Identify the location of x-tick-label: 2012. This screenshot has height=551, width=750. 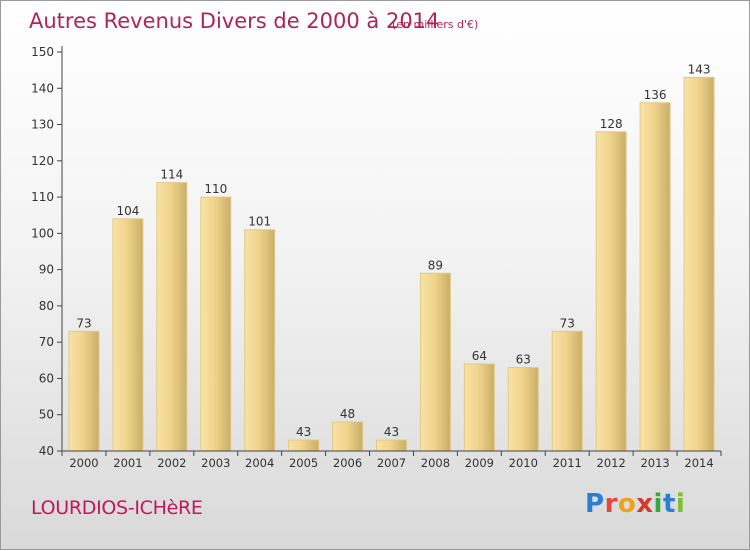
(611, 463).